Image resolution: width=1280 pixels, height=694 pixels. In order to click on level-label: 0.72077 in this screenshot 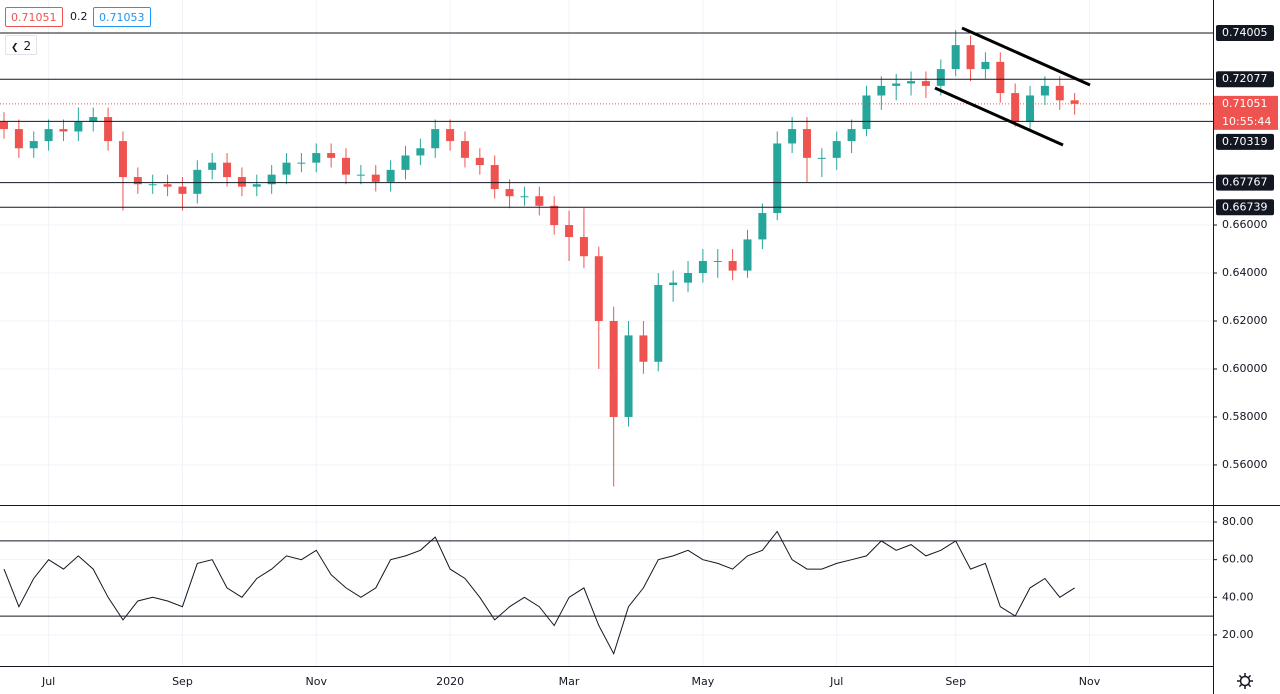, I will do `click(1245, 78)`.